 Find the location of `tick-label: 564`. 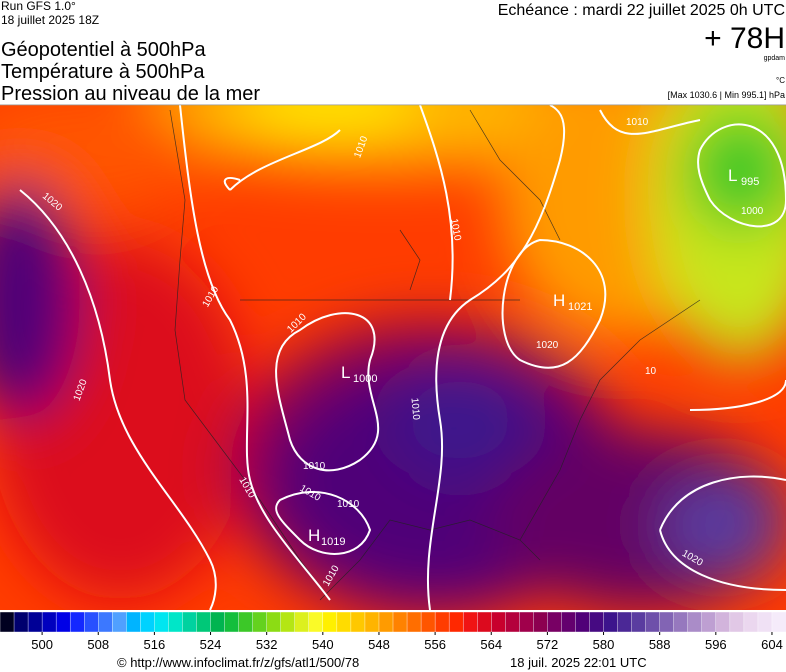

tick-label: 564 is located at coordinates (491, 644).